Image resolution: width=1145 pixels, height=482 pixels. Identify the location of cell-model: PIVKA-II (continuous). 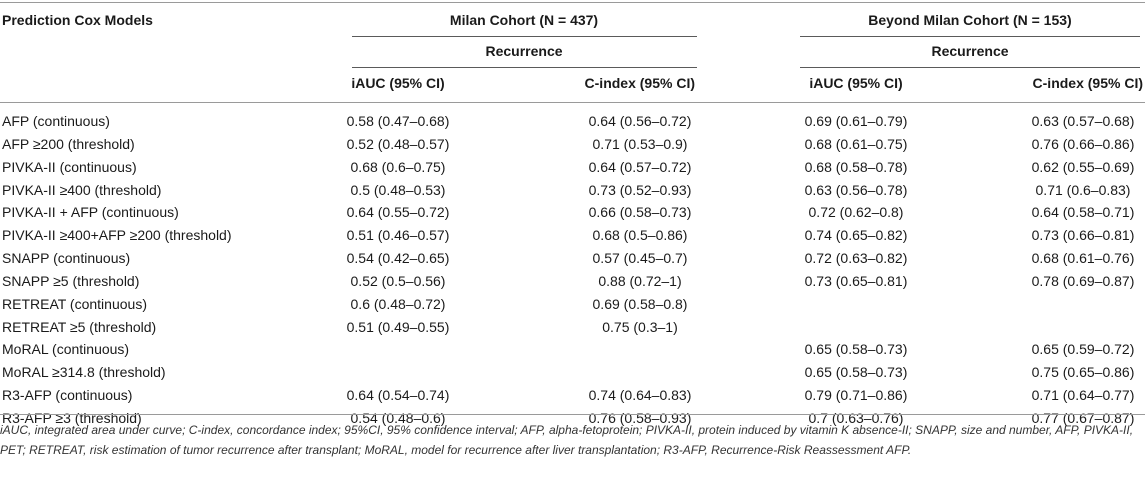
(69, 166).